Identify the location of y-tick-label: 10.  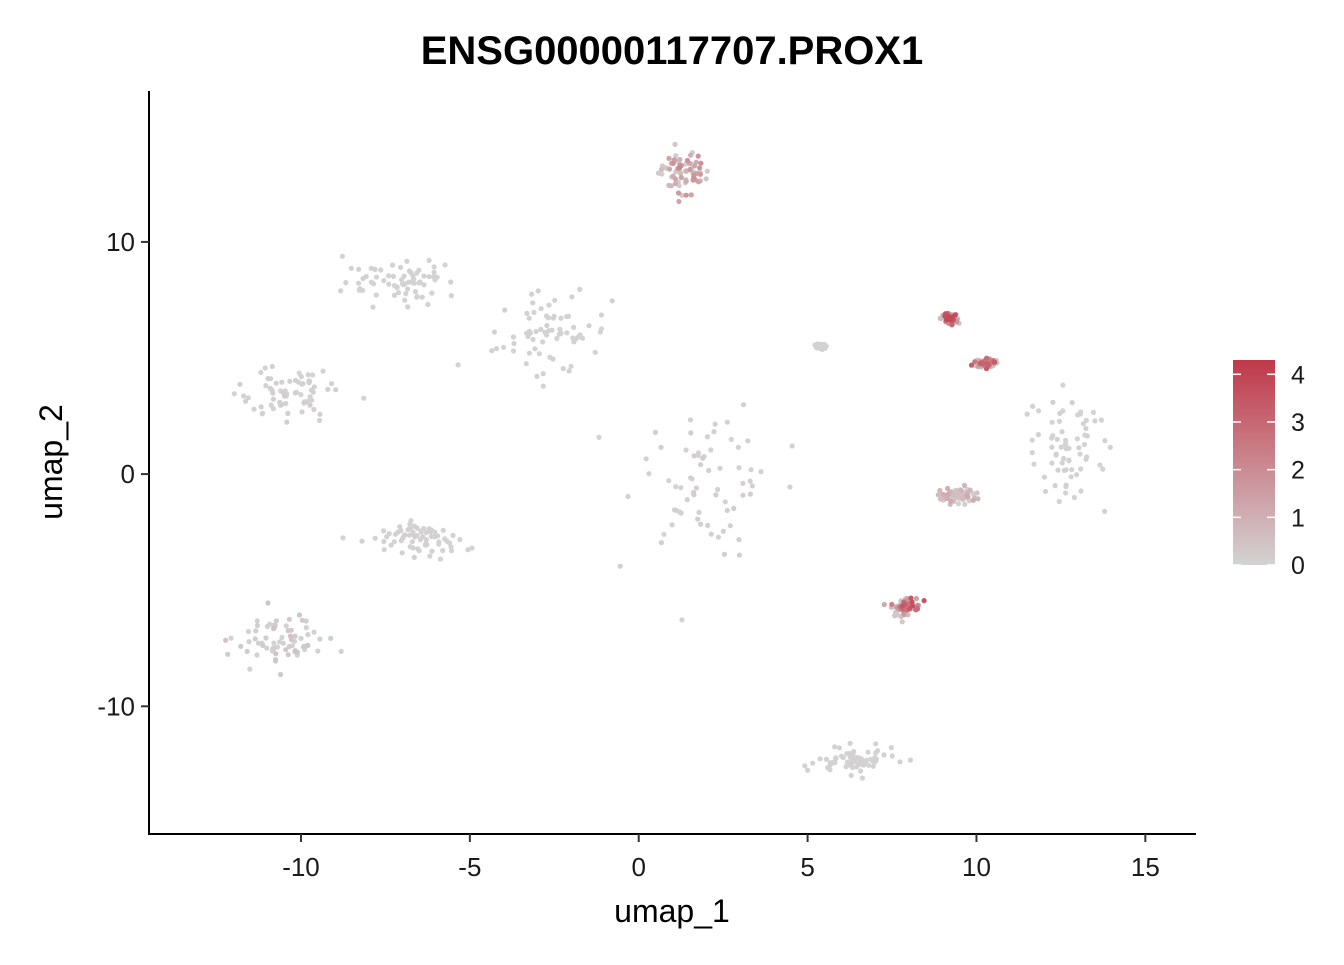
(120, 242).